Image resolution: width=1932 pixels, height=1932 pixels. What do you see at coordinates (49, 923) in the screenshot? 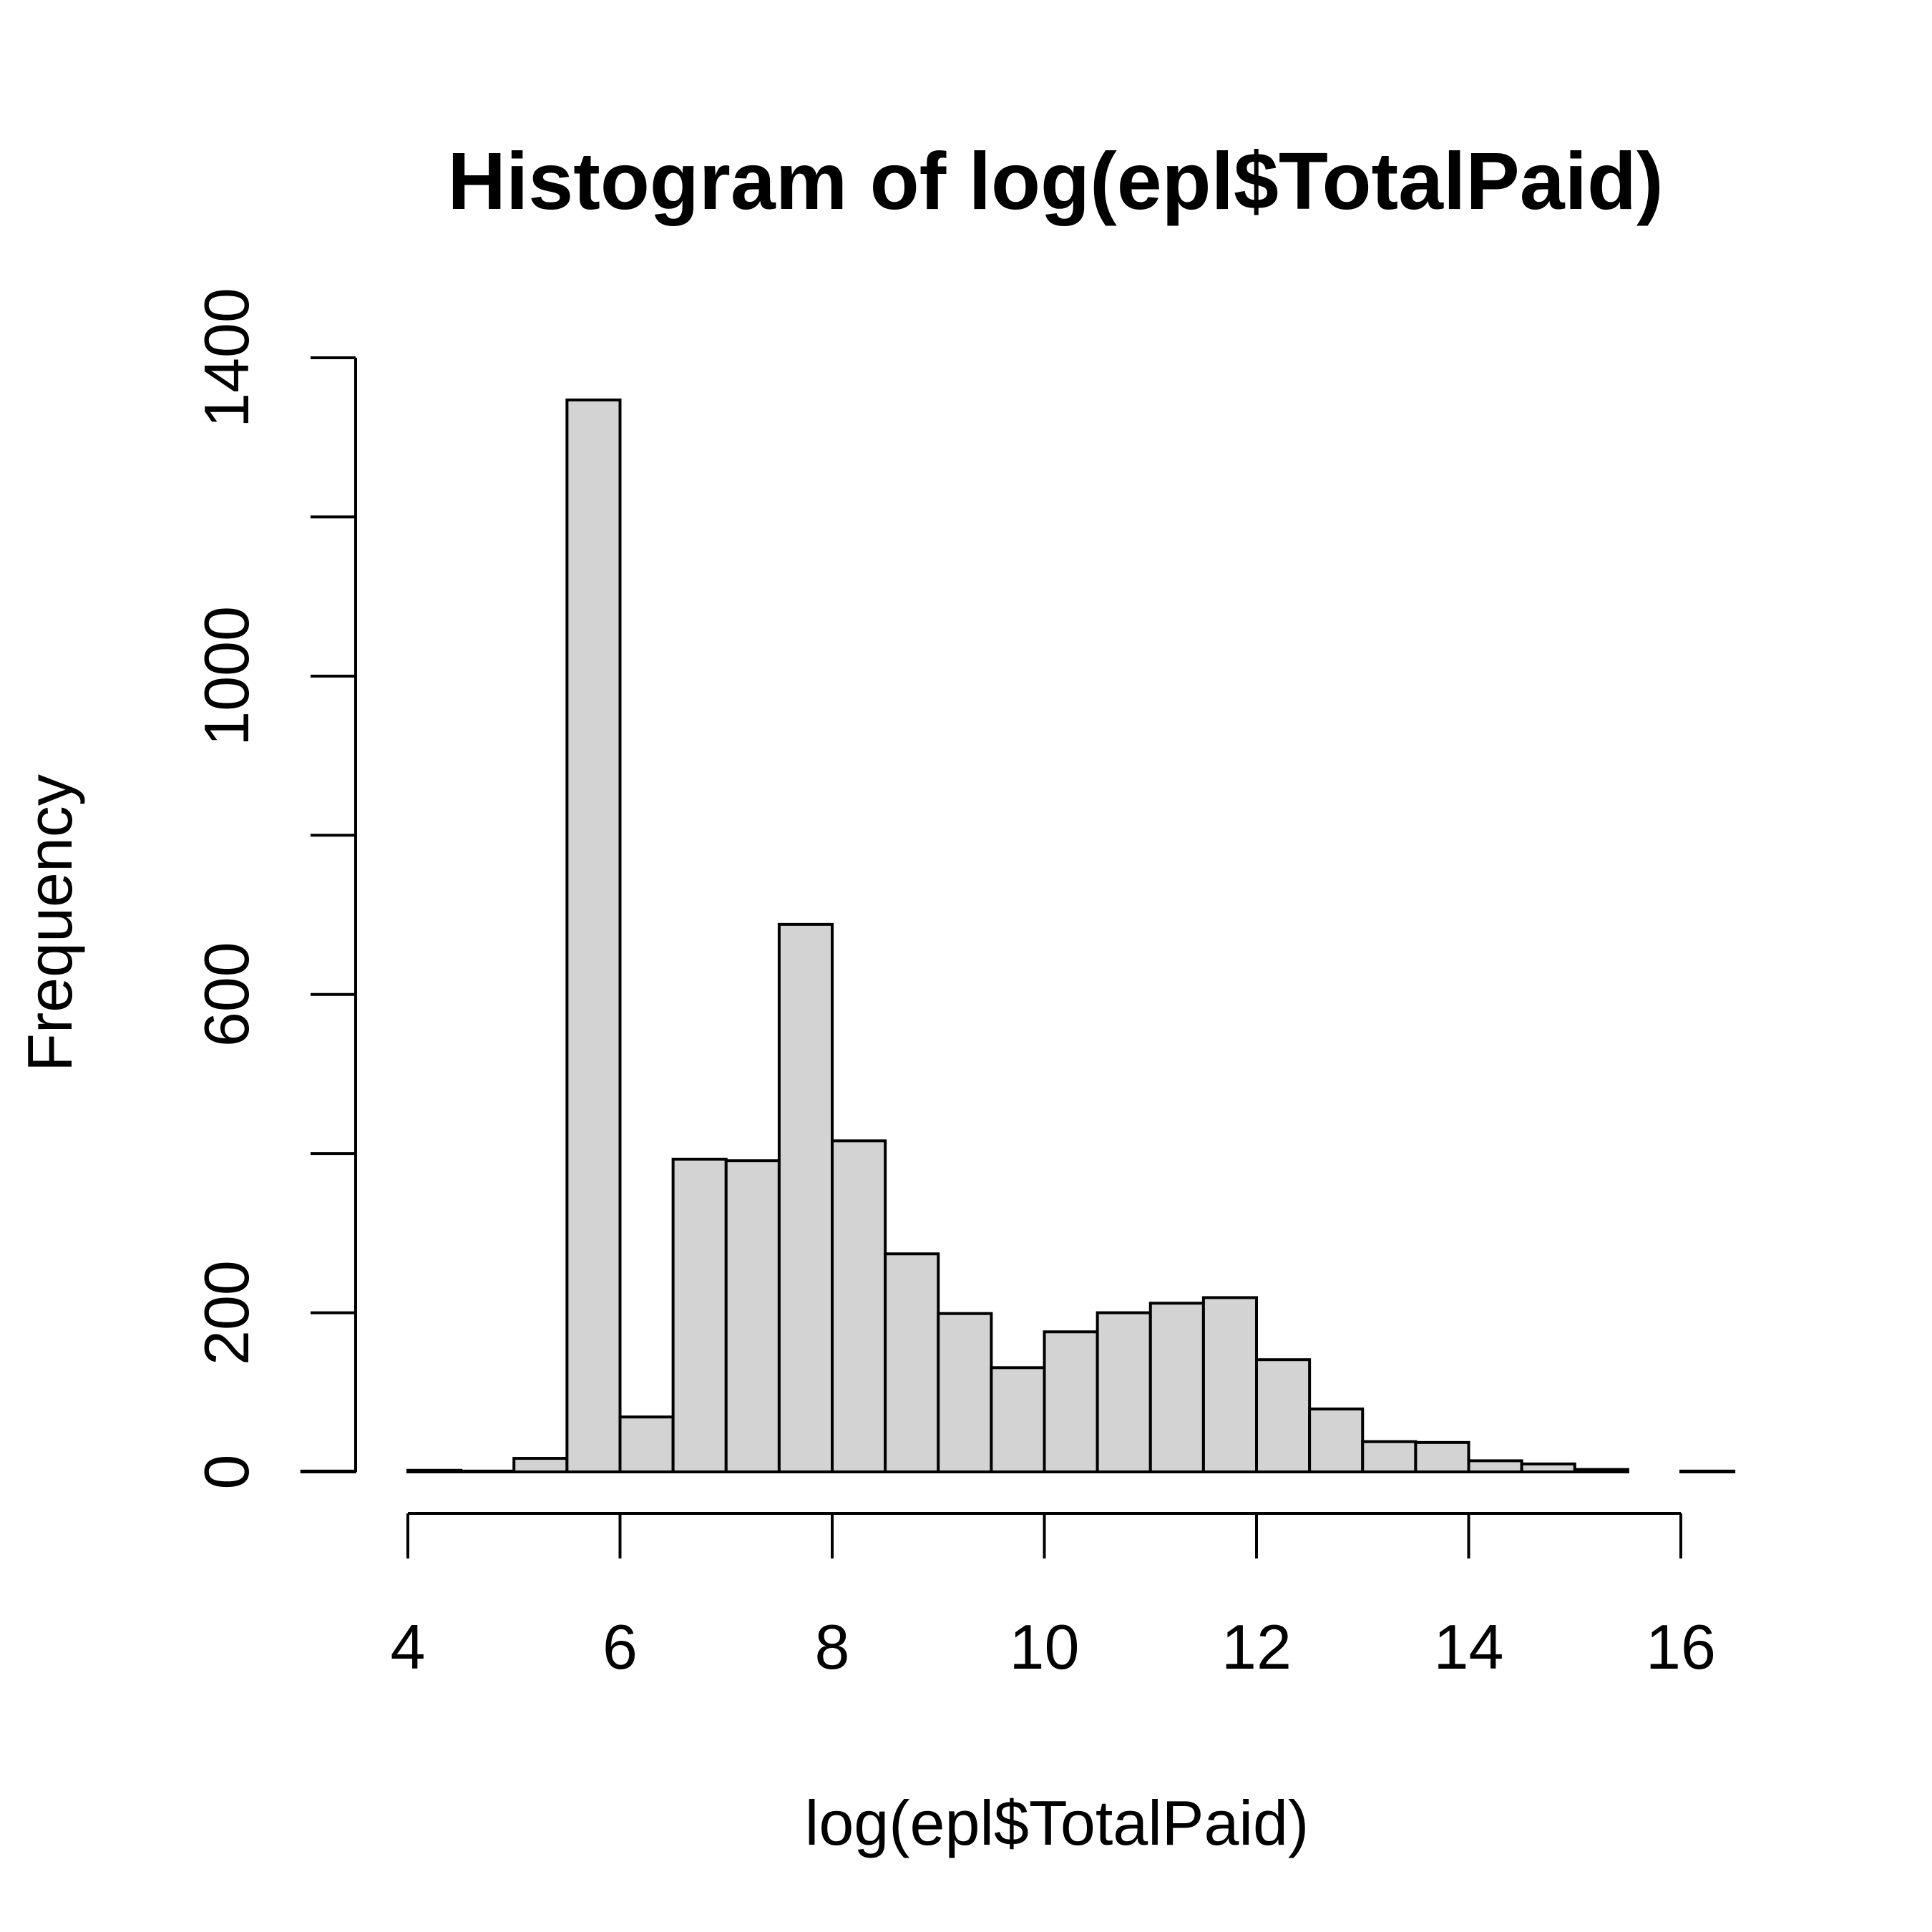
I see `y-axis-title: Frequency` at bounding box center [49, 923].